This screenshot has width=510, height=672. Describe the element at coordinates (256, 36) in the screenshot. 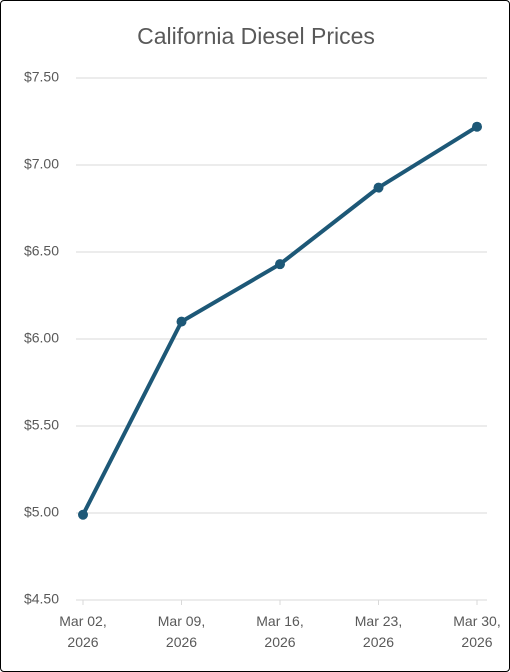

I see `chart-title: California Diesel Prices` at that location.